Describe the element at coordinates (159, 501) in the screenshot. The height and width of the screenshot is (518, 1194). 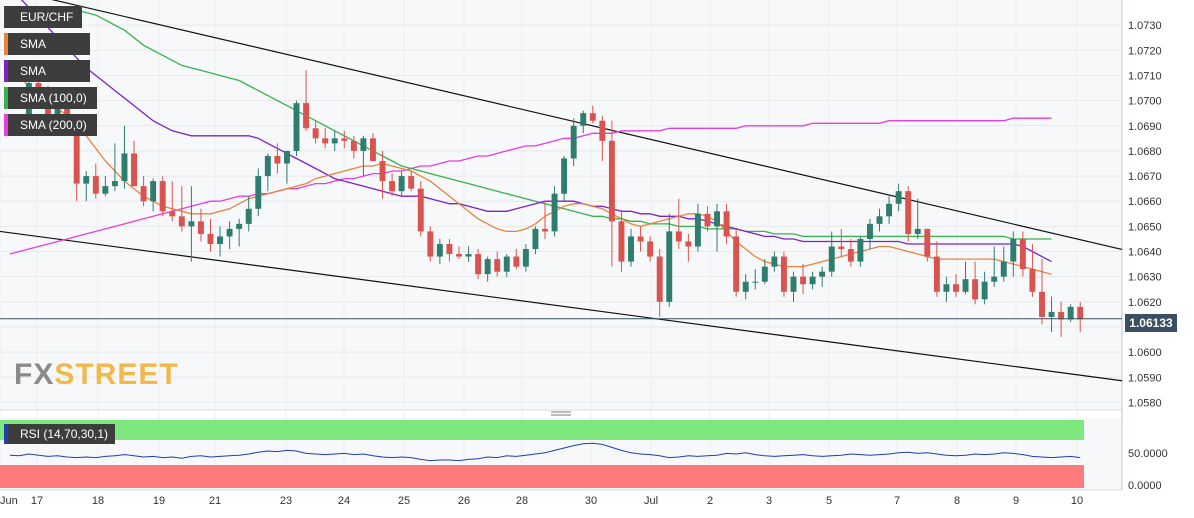
I see `x-tick-label: 19` at that location.